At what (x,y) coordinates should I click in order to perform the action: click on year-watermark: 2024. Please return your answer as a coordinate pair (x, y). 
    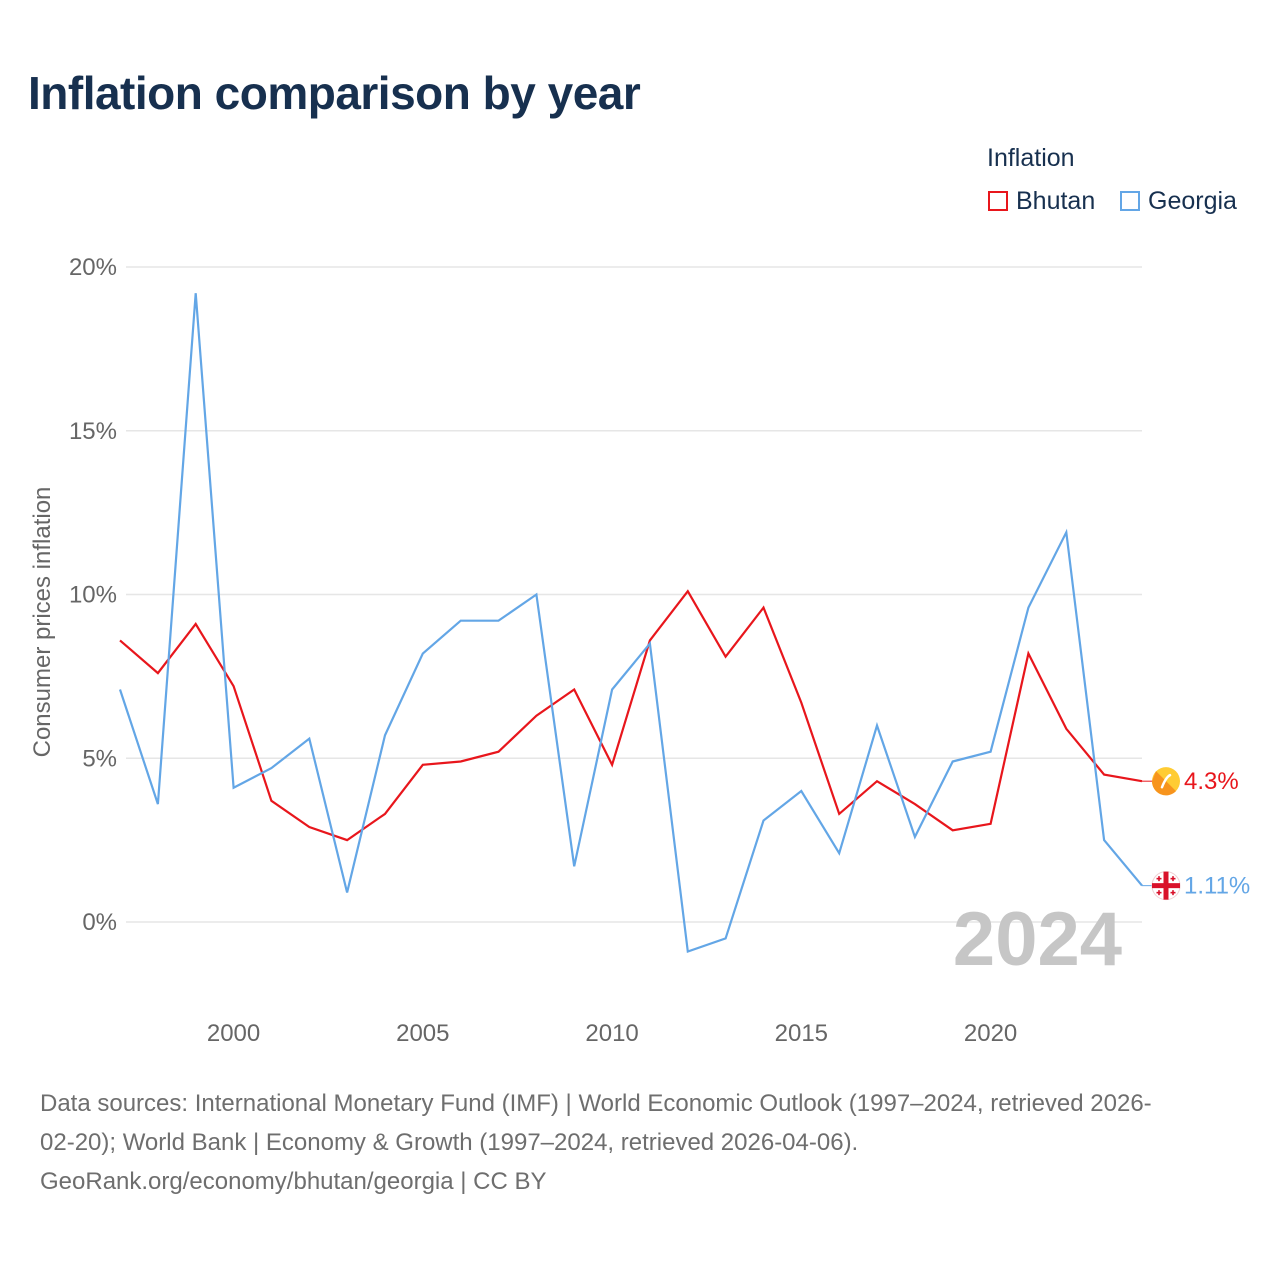
    Looking at the image, I should click on (1037, 939).